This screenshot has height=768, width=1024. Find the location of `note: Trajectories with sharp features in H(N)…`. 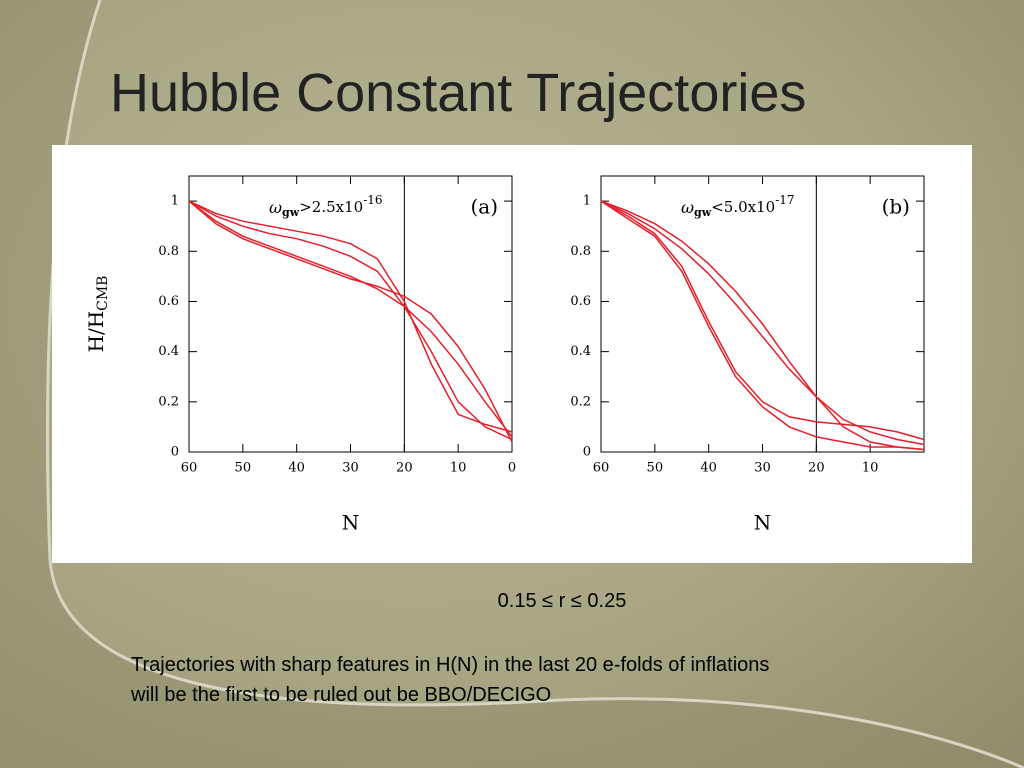

note: Trajectories with sharp features in H(N)… is located at coordinates (450, 680).